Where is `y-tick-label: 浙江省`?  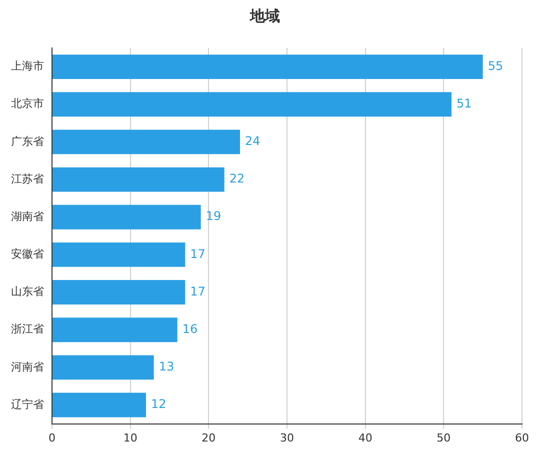
y-tick-label: 浙江省 is located at coordinates (27, 329).